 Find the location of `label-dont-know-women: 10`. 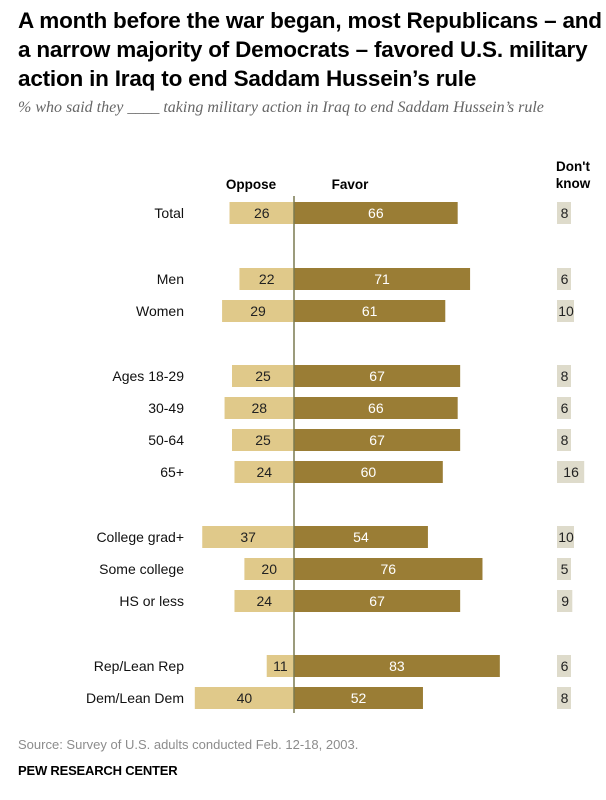

label-dont-know-women: 10 is located at coordinates (566, 311).